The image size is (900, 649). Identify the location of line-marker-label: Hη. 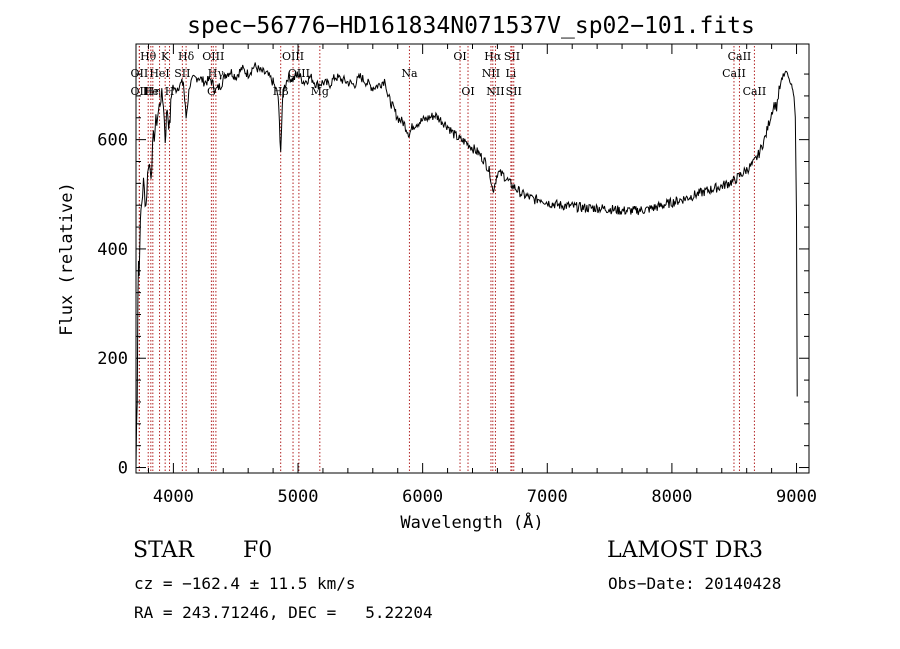
(153, 91).